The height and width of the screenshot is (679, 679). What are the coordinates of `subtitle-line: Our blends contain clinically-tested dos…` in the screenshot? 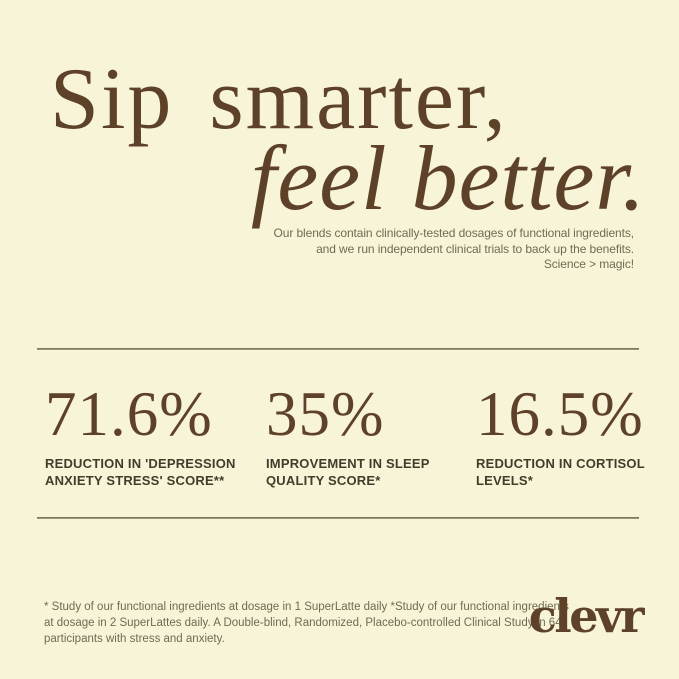 It's located at (454, 233).